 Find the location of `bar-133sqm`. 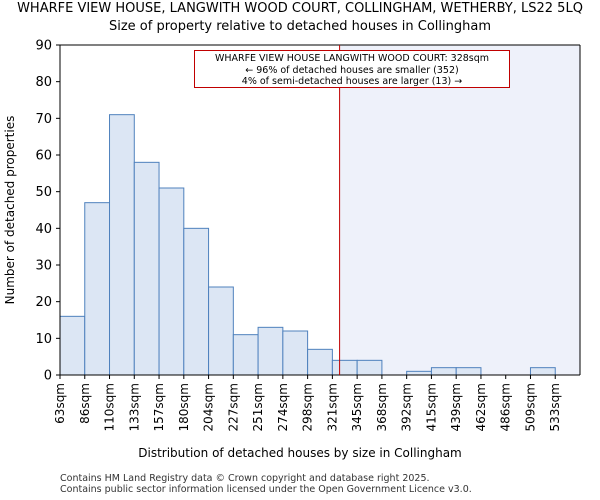

bar-133sqm is located at coordinates (146, 268).